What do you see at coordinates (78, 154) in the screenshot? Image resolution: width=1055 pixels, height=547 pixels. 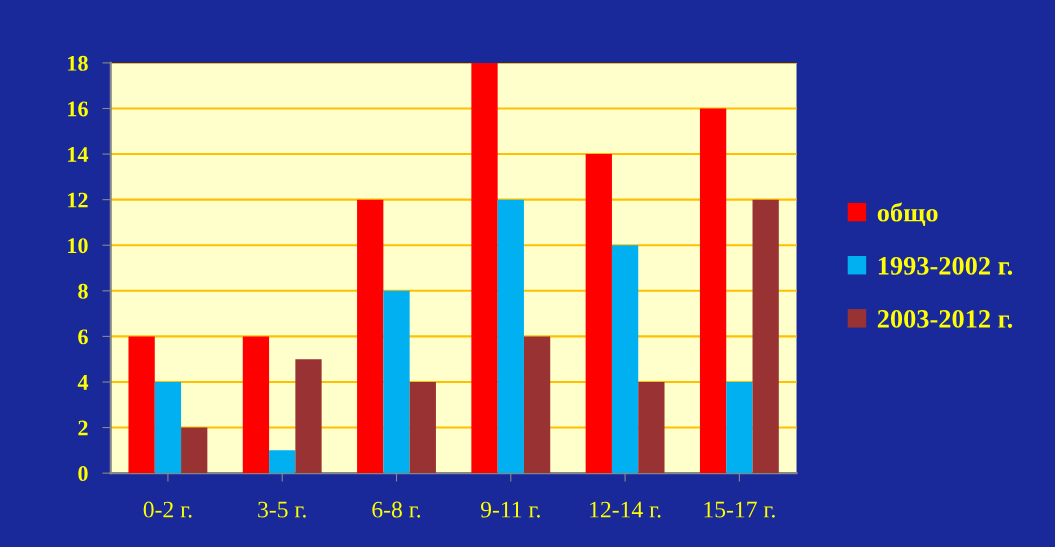 I see `y-tick-label: 14` at bounding box center [78, 154].